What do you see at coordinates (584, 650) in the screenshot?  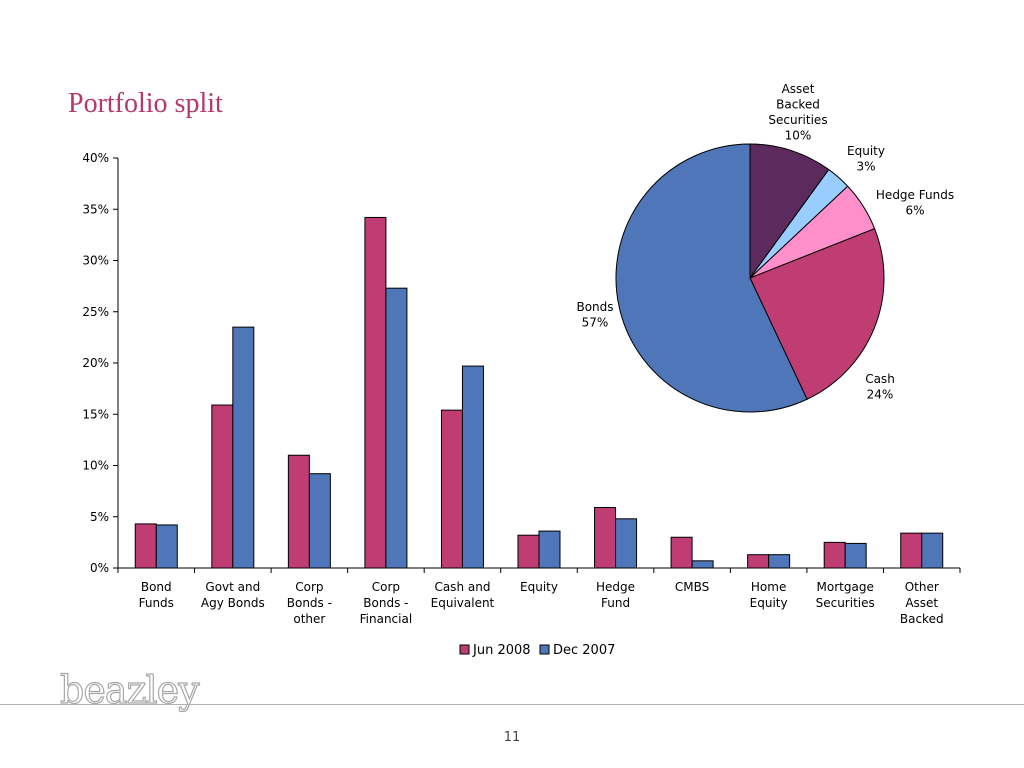 I see `legend-label: Dec 2007` at bounding box center [584, 650].